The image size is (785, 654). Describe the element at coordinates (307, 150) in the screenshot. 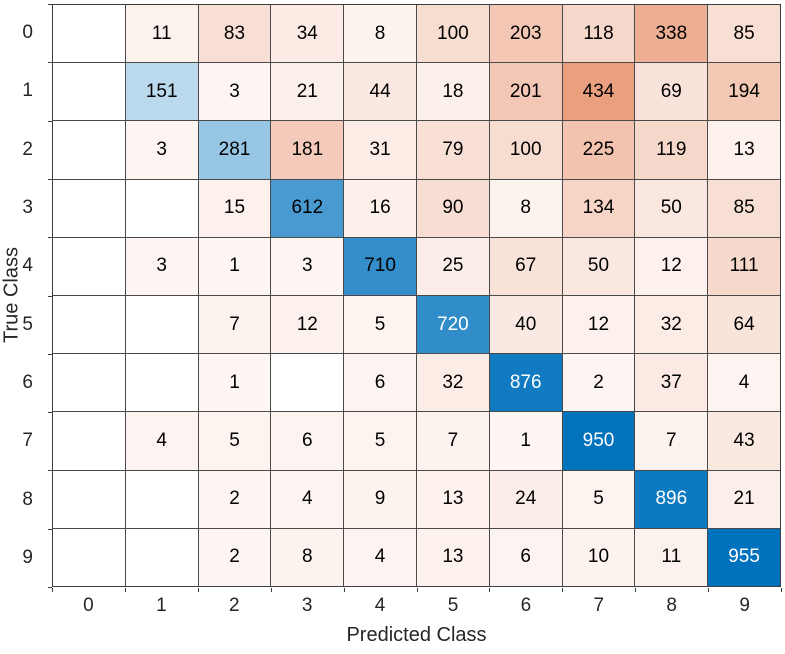

I see `matrix-cell: 181` at that location.